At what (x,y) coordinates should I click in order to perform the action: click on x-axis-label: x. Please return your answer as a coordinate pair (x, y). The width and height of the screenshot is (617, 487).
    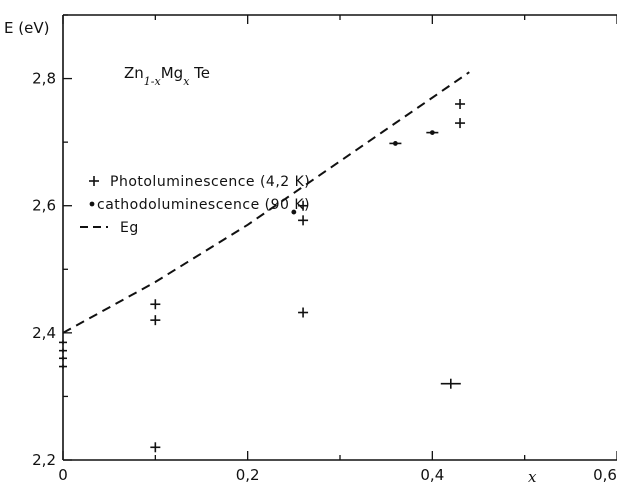
    Looking at the image, I should click on (532, 477).